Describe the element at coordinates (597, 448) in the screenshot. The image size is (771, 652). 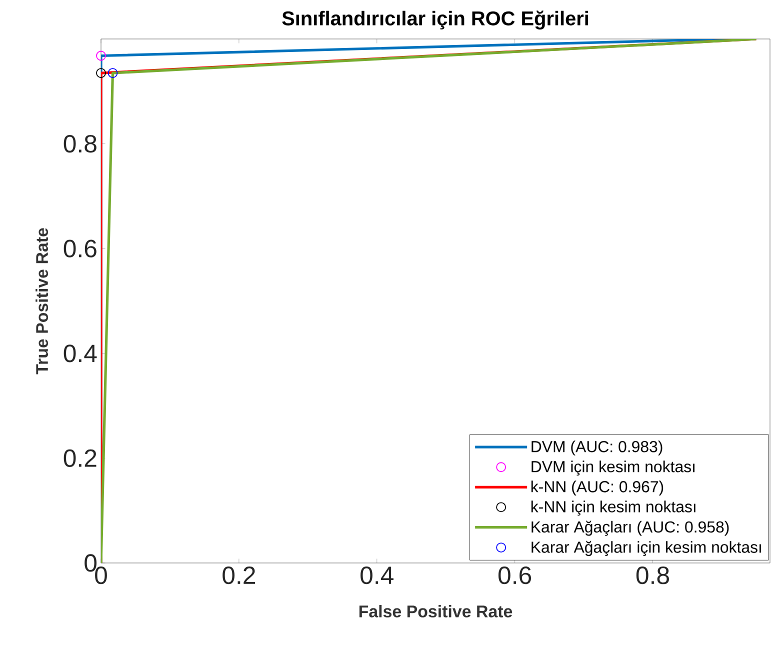
I see `legend-label: DVM (AUC: 0.983)` at that location.